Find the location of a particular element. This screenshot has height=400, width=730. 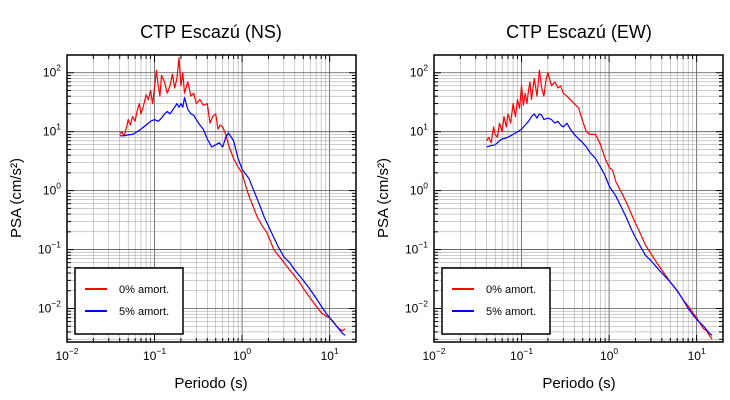

chart-title: CTP Escazú (EW) is located at coordinates (579, 32).